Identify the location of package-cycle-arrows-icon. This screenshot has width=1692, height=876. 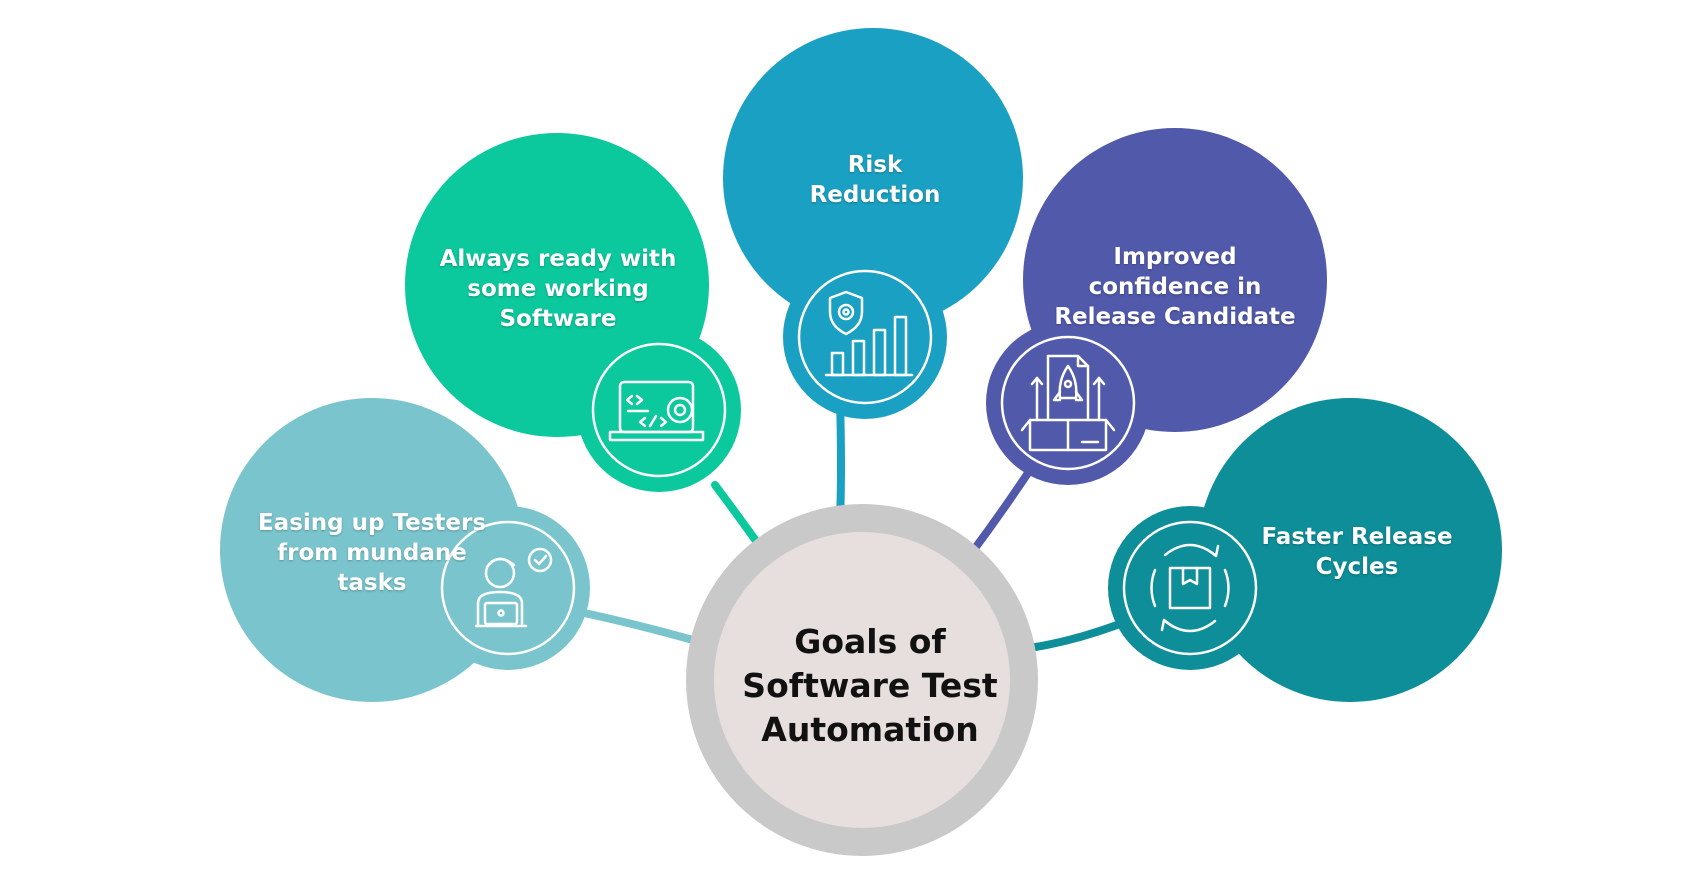
(1190, 588).